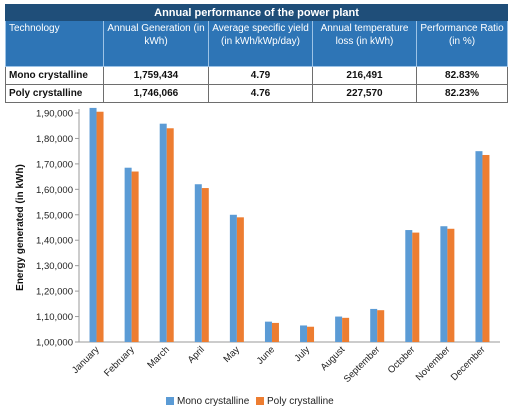  I want to click on table-title: Annual performance of the power plant, so click(256, 12).